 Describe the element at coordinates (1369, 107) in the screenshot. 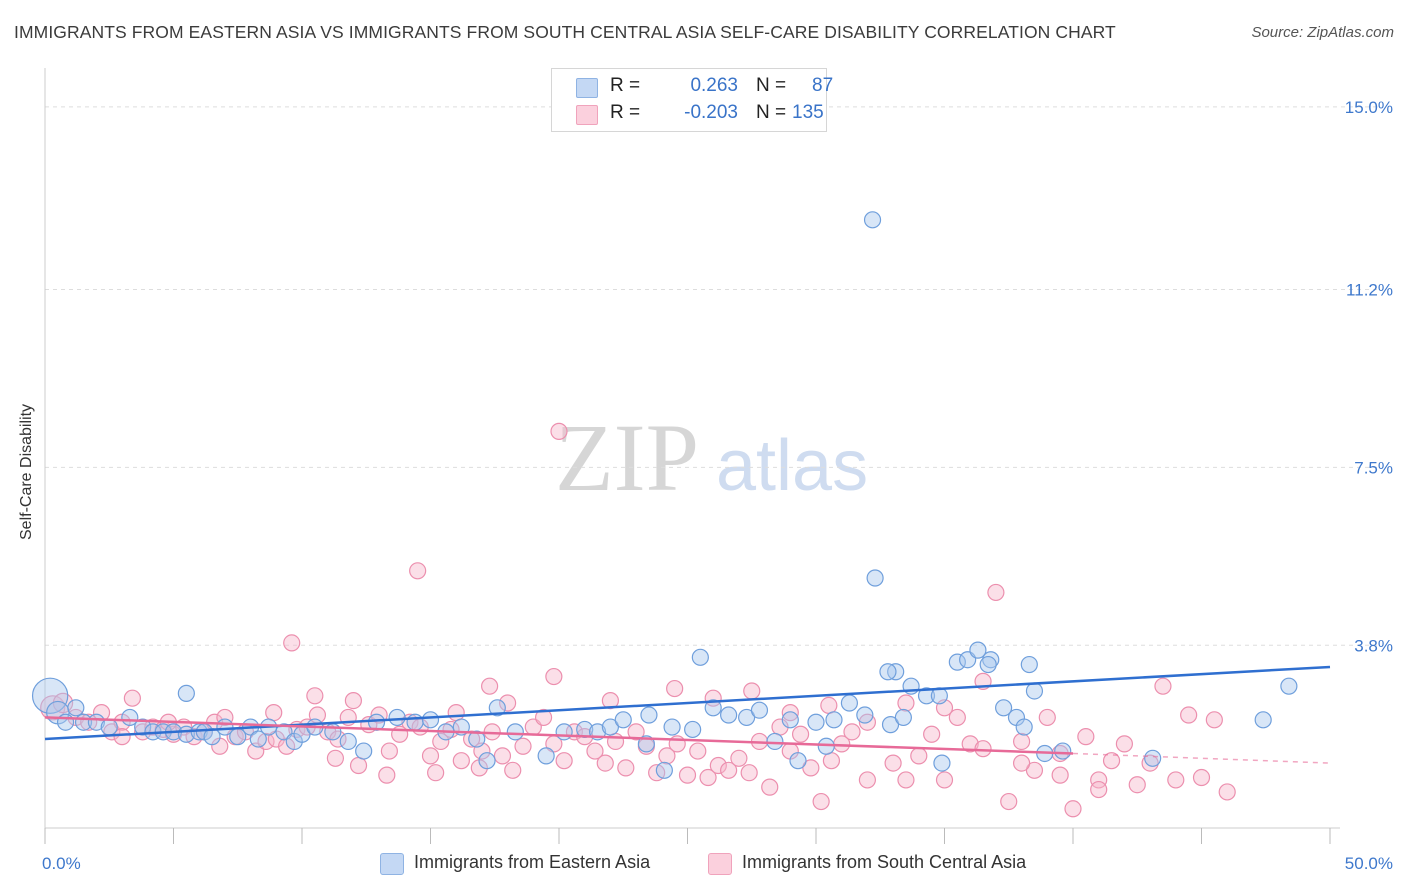

I see `y-tick-label: 15.0%` at that location.